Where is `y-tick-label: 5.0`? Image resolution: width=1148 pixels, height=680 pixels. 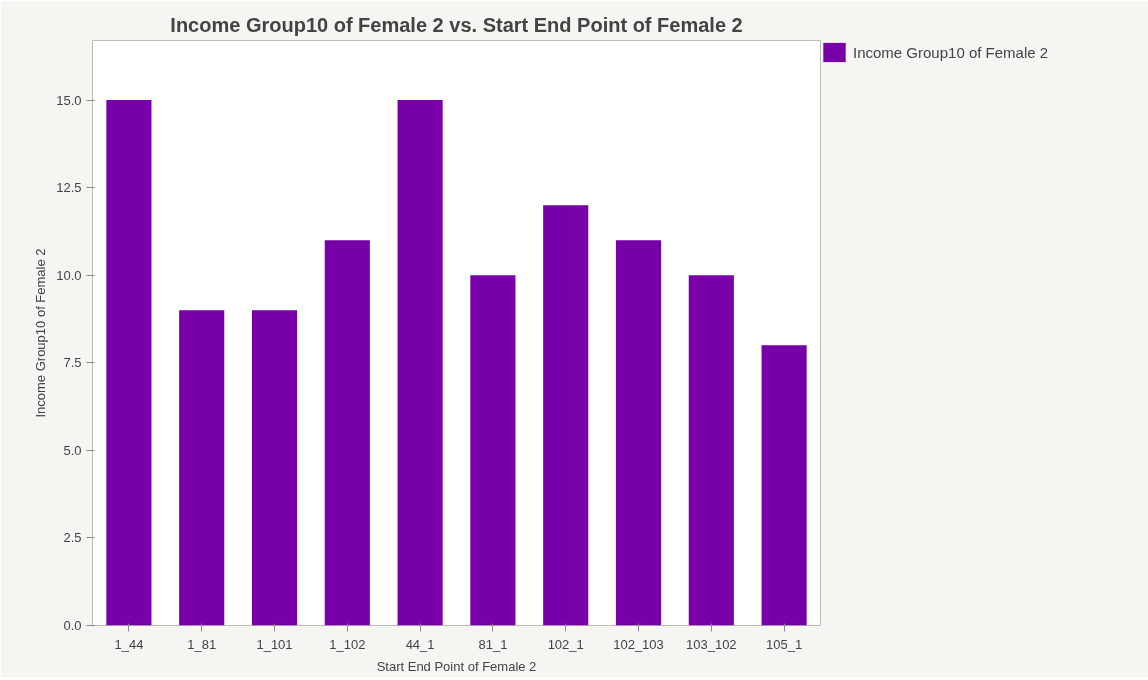 y-tick-label: 5.0 is located at coordinates (72, 450).